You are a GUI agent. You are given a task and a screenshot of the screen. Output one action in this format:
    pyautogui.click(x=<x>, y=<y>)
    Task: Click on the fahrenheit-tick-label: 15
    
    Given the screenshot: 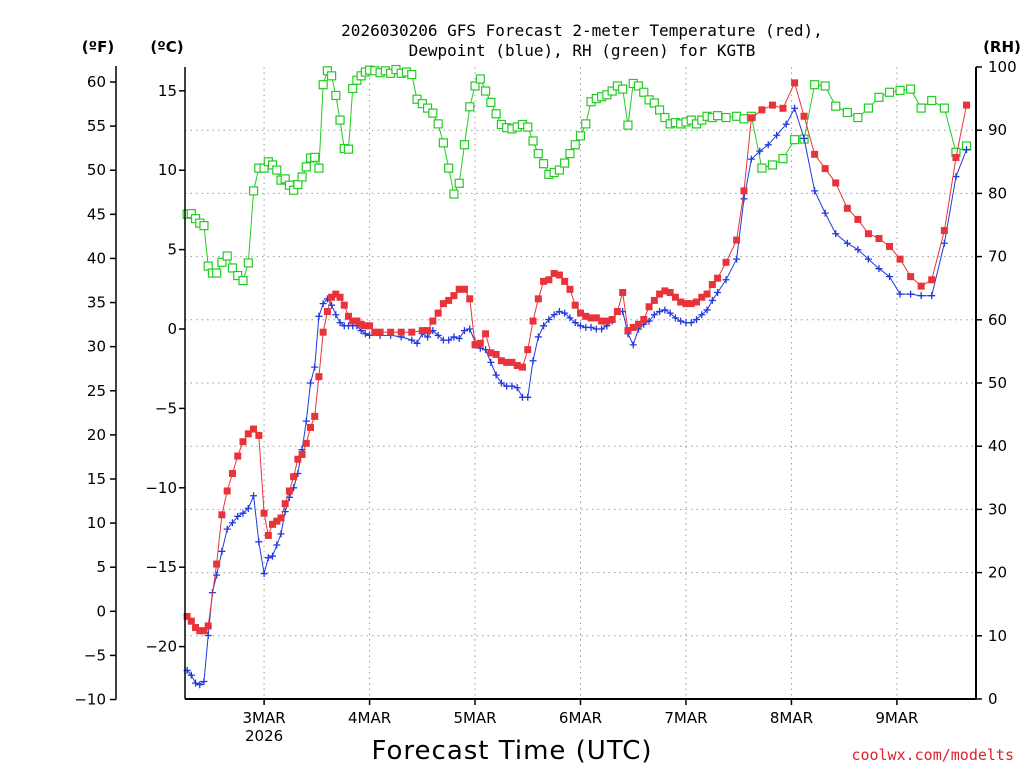 What is the action you would take?
    pyautogui.click(x=96, y=479)
    